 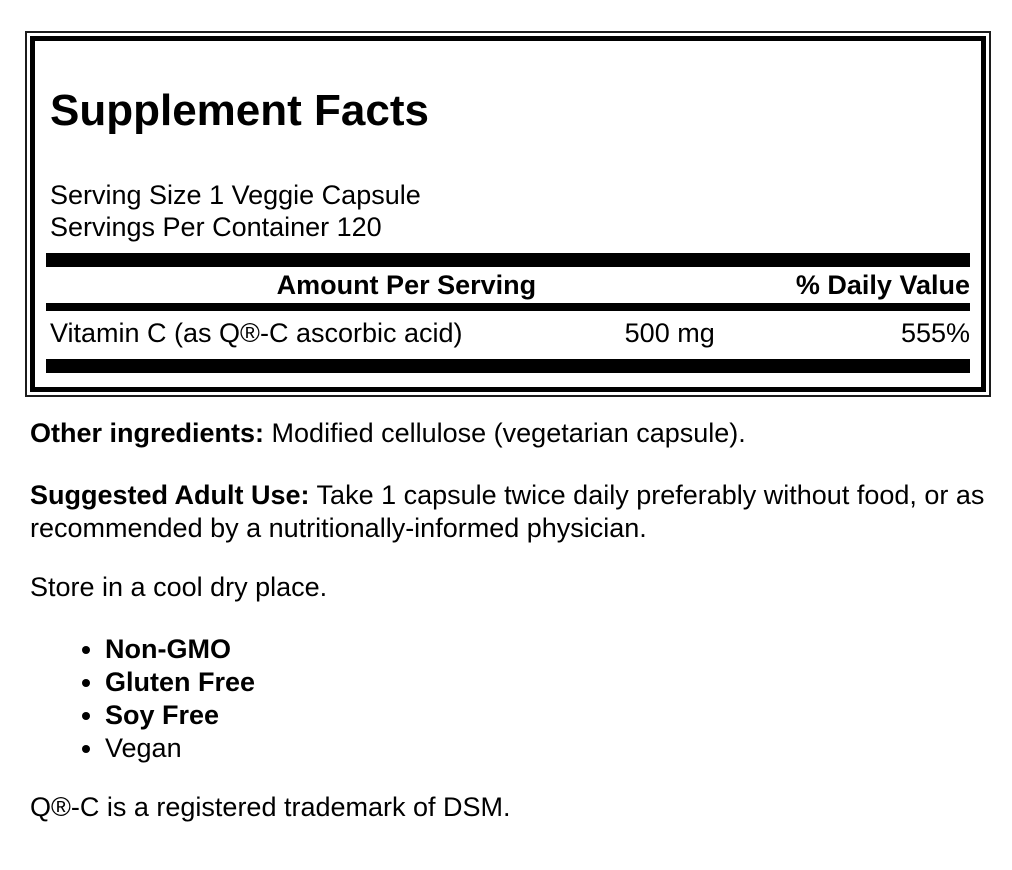 I want to click on trademark-note: Q®-C is a registered trademark of DSM., so click(x=270, y=807).